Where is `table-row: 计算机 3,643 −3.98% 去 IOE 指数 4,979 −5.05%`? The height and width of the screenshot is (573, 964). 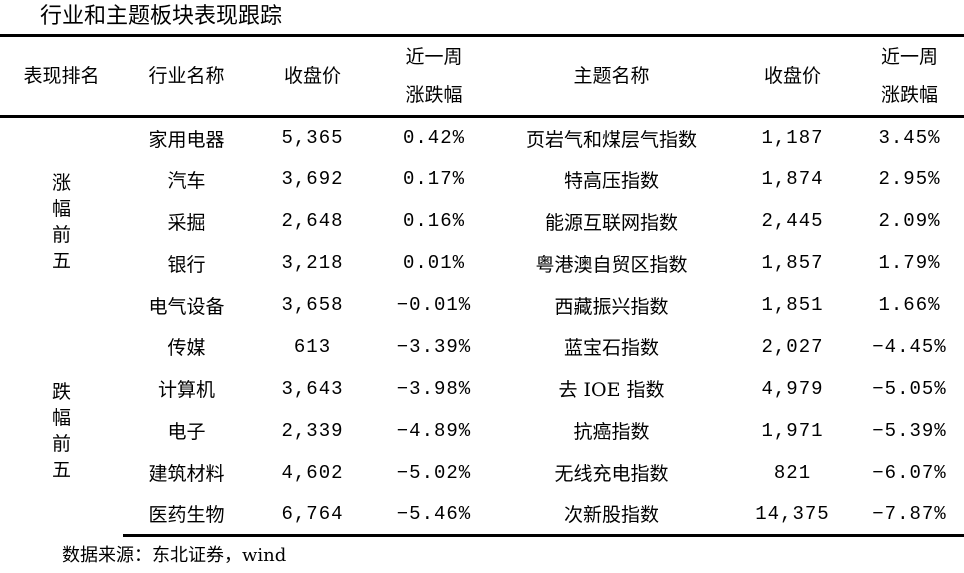
table-row: 计算机 3,643 −3.98% 去 IOE 指数 4,979 −5.05% is located at coordinates (482, 389).